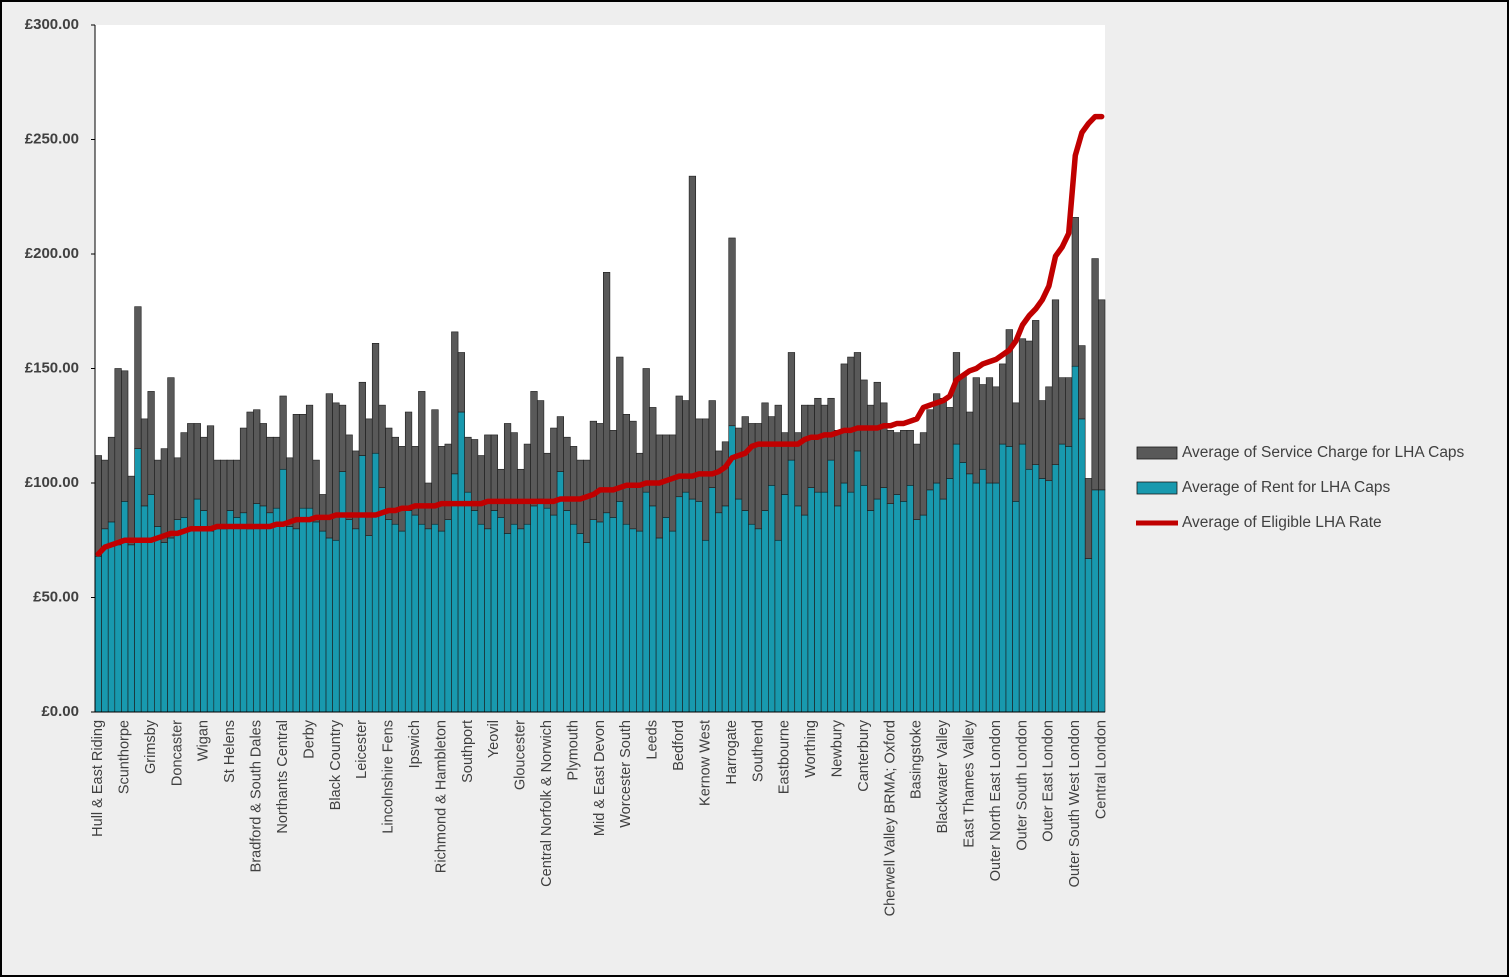  Describe the element at coordinates (1157, 453) in the screenshot. I see `legend-swatch` at that location.